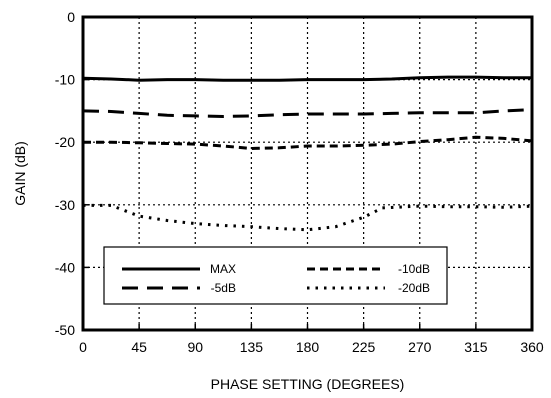 Image resolution: width=551 pixels, height=398 pixels. What do you see at coordinates (65, 205) in the screenshot?
I see `y-tick-label-3: -30` at bounding box center [65, 205].